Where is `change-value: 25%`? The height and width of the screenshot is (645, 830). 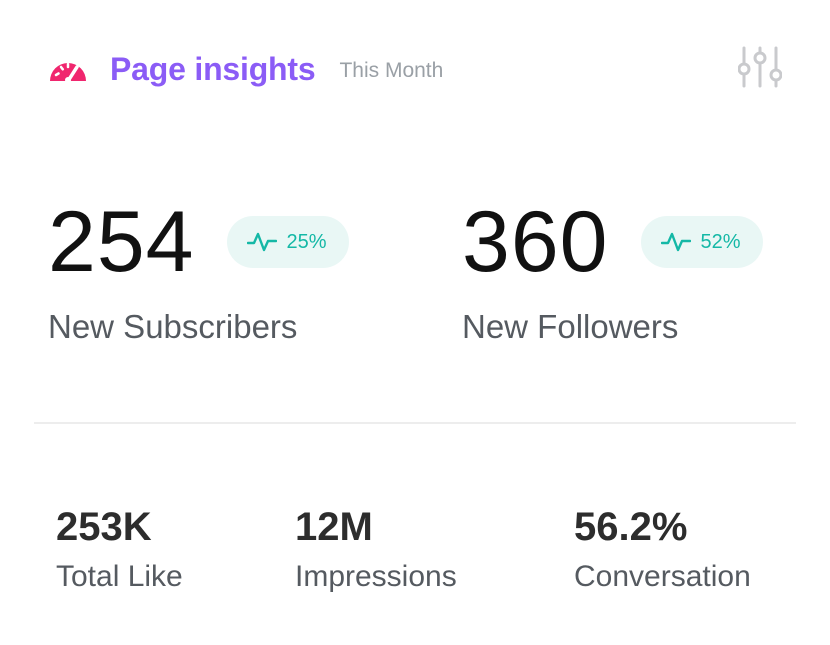 change-value: 25% is located at coordinates (306, 241).